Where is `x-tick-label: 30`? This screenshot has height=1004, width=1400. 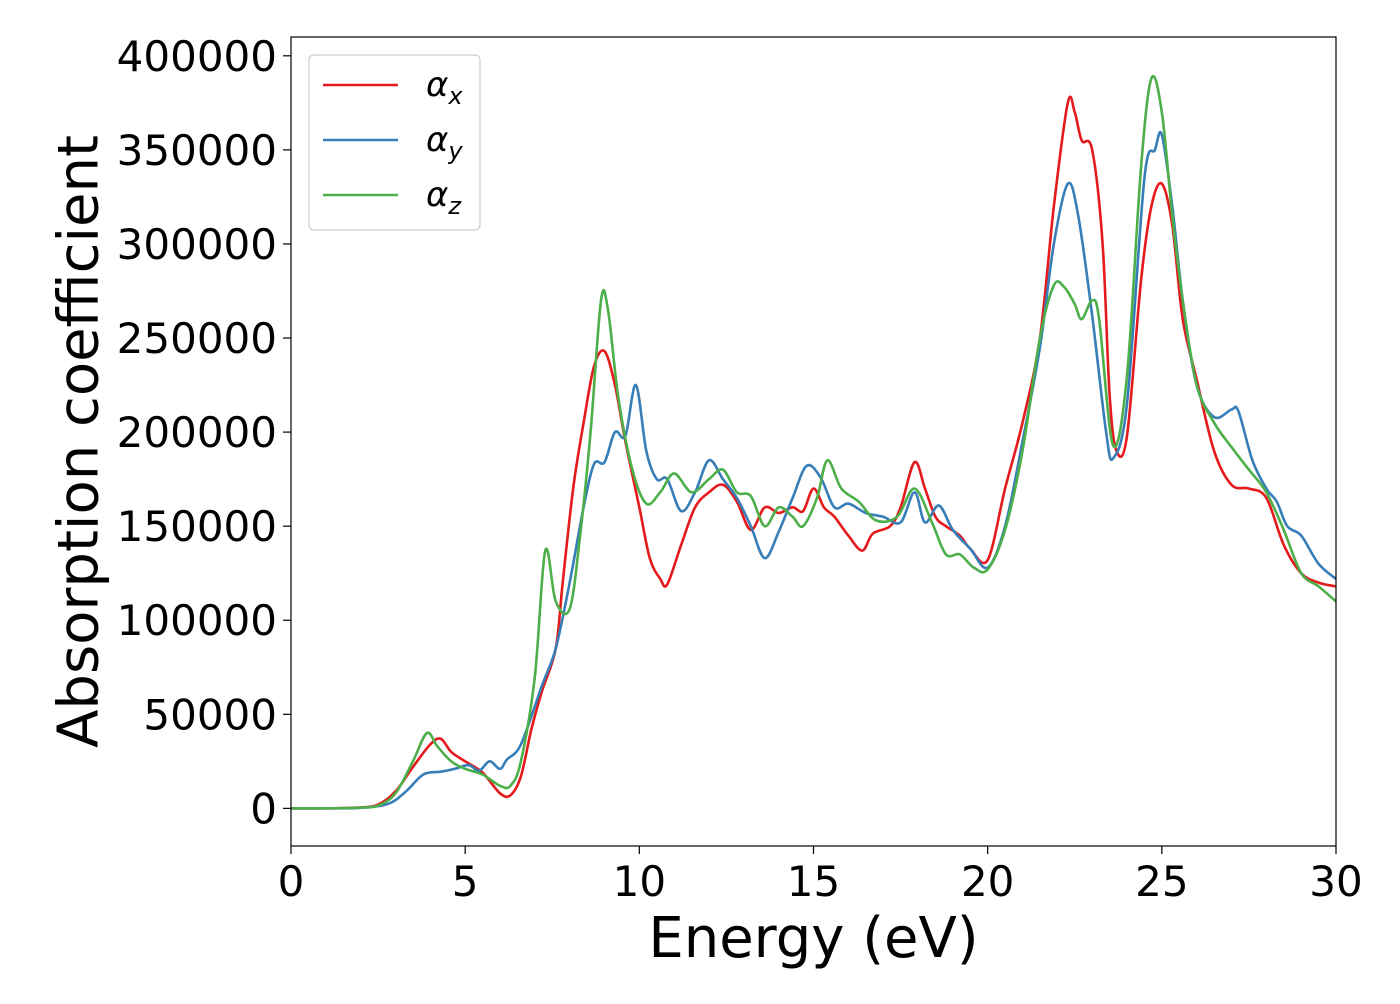
x-tick-label: 30 is located at coordinates (1335, 881).